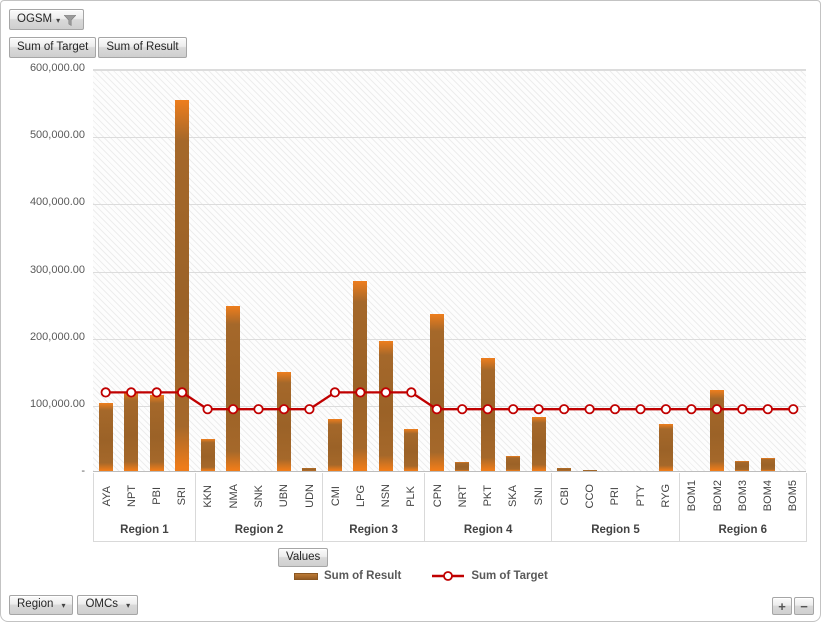 The image size is (821, 622). I want to click on expand-collapse-controls: + −, so click(793, 606).